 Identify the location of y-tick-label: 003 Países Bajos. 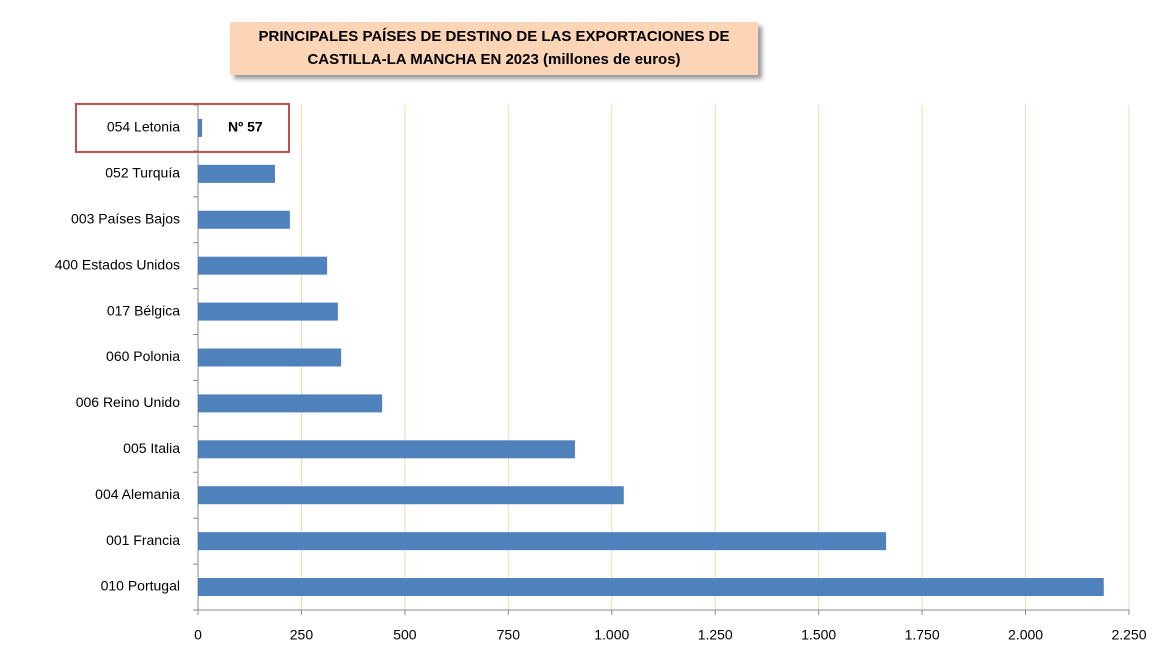
(125, 218).